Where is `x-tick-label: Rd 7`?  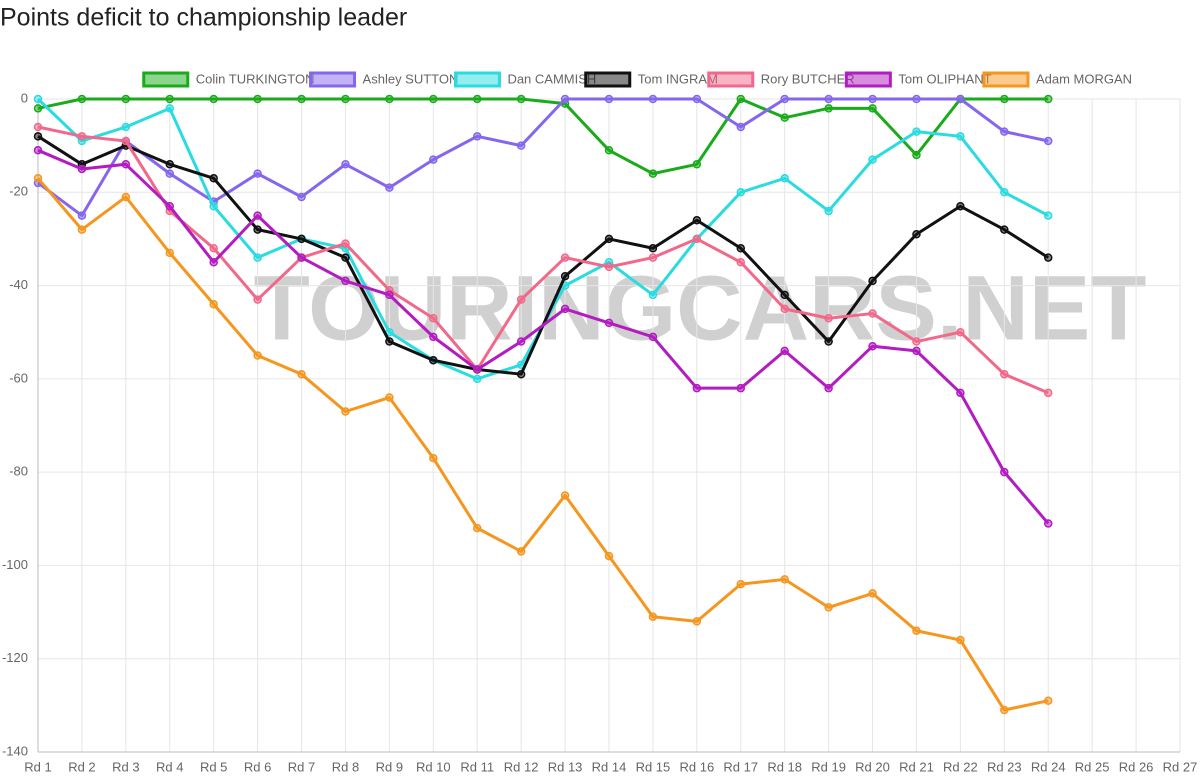 x-tick-label: Rd 7 is located at coordinates (301, 766).